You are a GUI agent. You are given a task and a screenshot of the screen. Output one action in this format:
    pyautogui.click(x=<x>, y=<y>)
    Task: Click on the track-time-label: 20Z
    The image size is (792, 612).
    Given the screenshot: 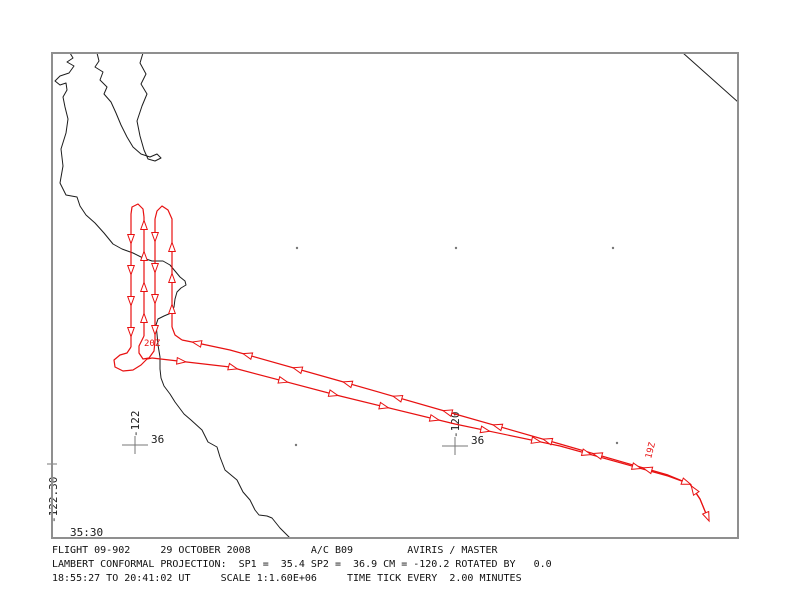 What is the action you would take?
    pyautogui.click(x=152, y=344)
    